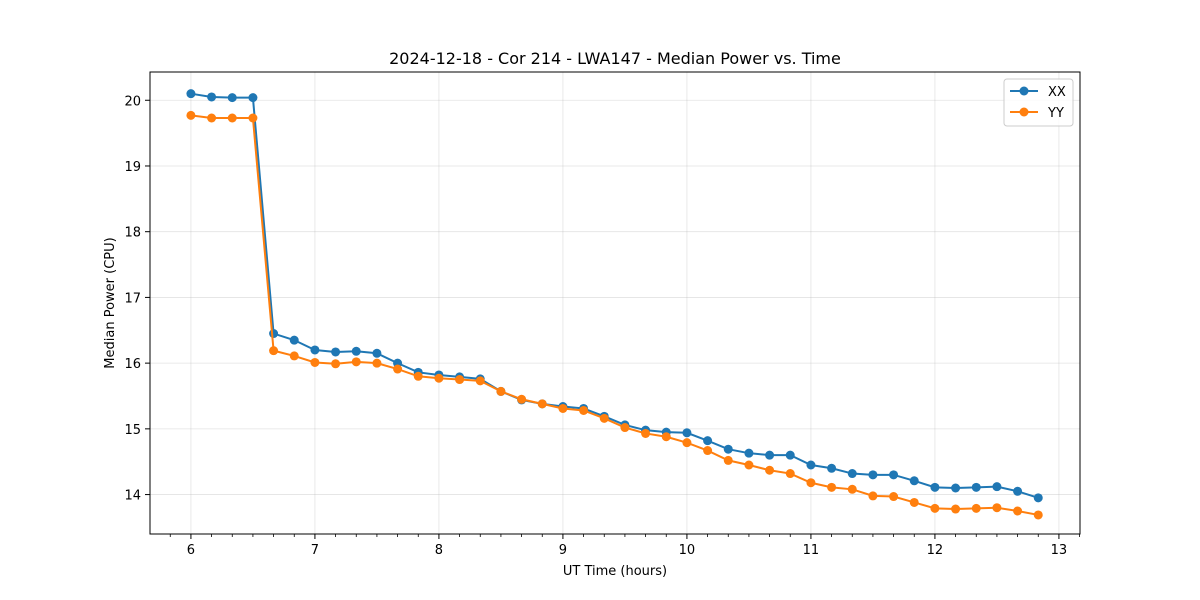 The image size is (1200, 600). I want to click on y-tick-label: 19, so click(132, 167).